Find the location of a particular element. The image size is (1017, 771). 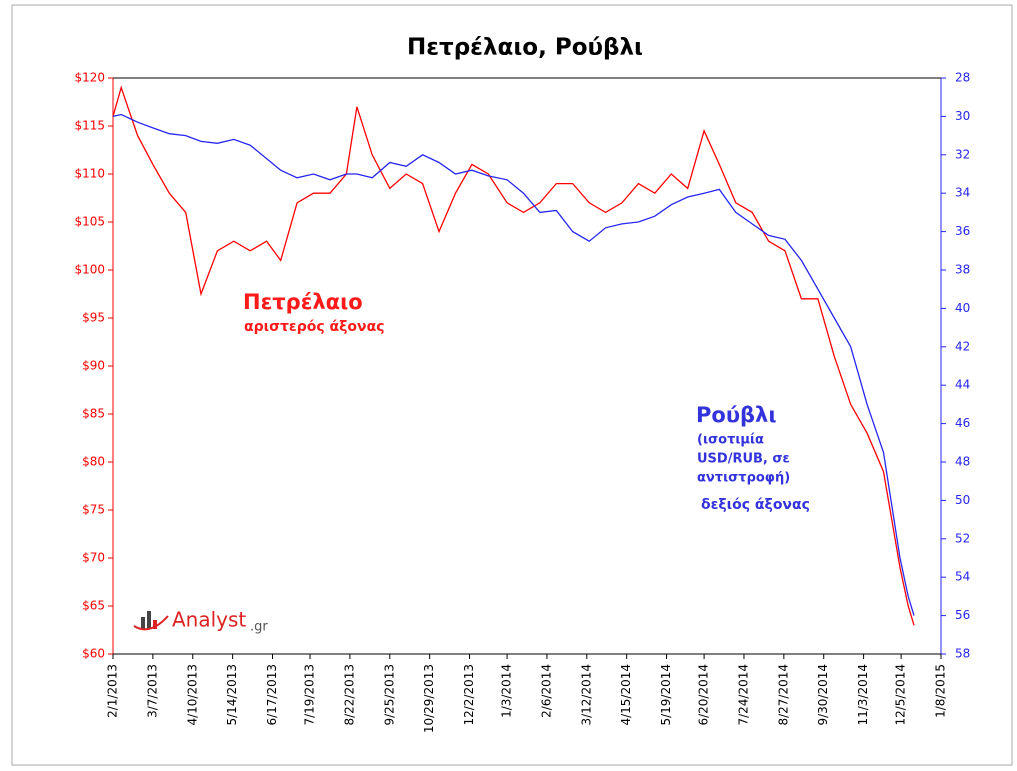

y-tick-label: $90 is located at coordinates (93, 366).